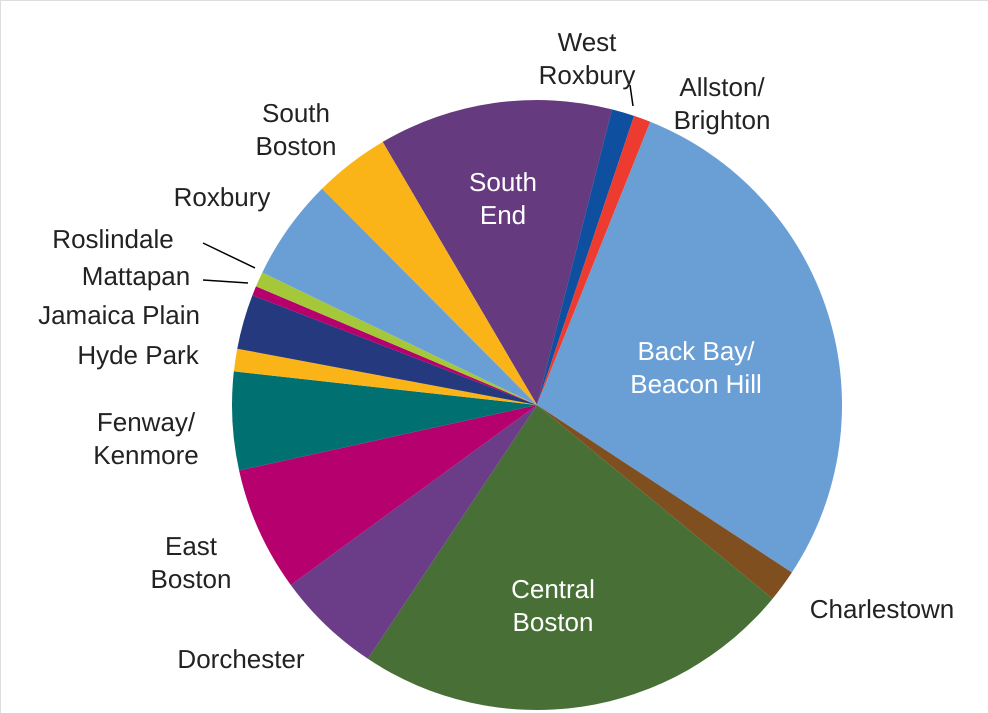  Describe the element at coordinates (587, 58) in the screenshot. I see `slice-label: West Roxbury` at that location.